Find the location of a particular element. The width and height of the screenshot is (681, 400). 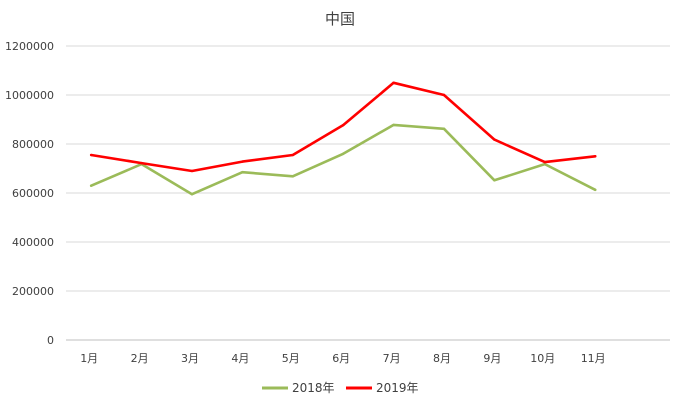

x-tick-label: 2月 is located at coordinates (140, 358).